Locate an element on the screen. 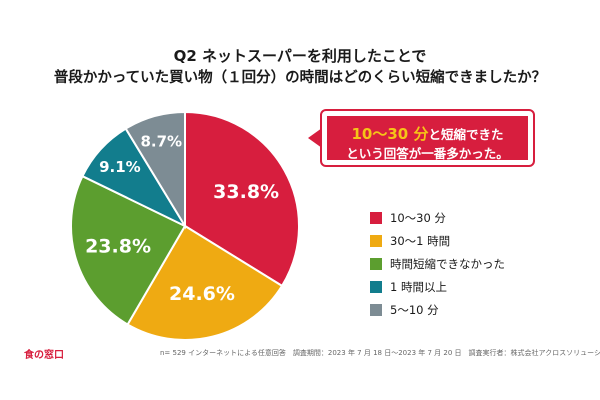 The height and width of the screenshot is (400, 600). callout-box: 10〜30 分と短縮できた という回答が一番多かった。 is located at coordinates (427, 138).